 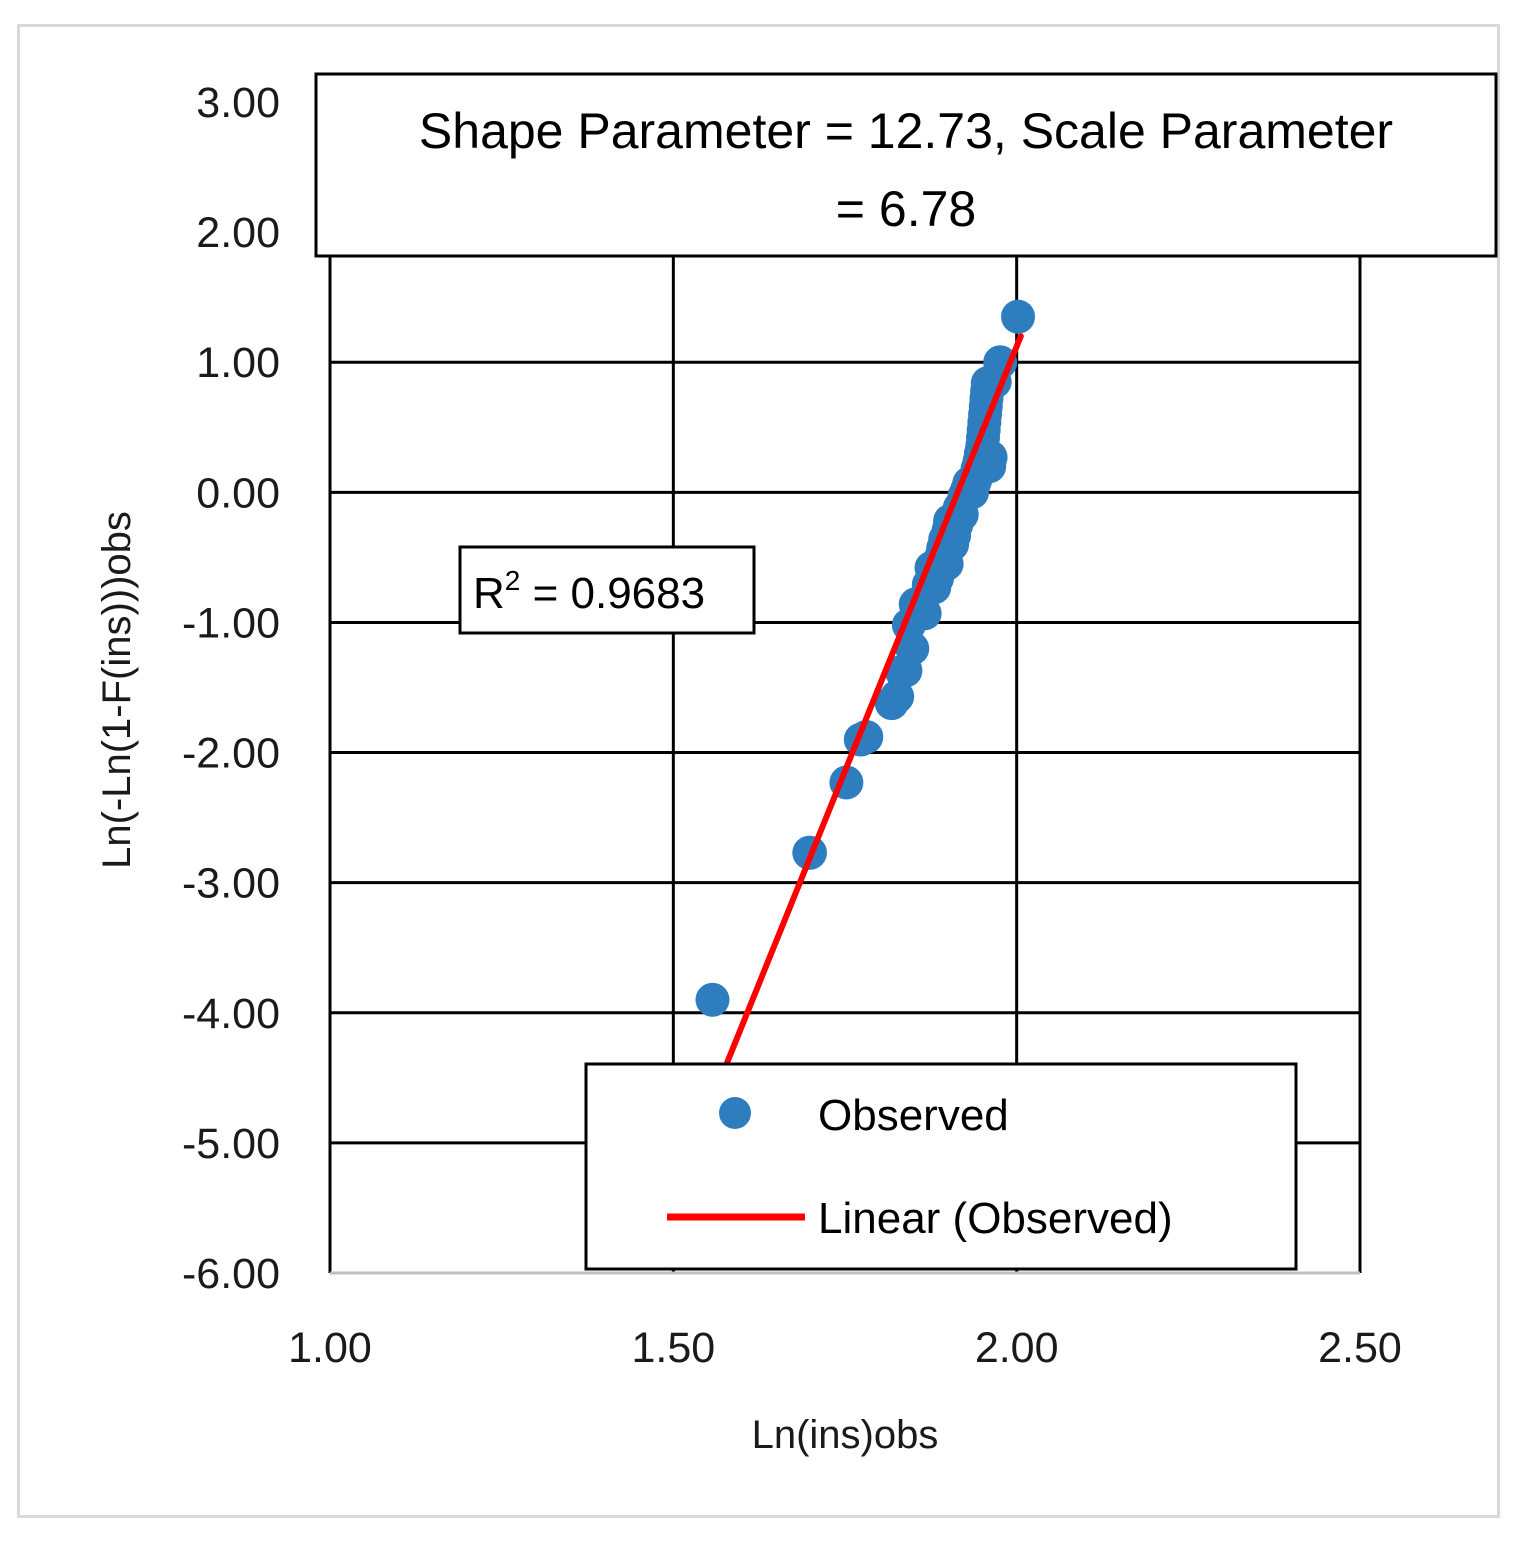 What do you see at coordinates (330, 1348) in the screenshot?
I see `x-tick-label: 1.00` at bounding box center [330, 1348].